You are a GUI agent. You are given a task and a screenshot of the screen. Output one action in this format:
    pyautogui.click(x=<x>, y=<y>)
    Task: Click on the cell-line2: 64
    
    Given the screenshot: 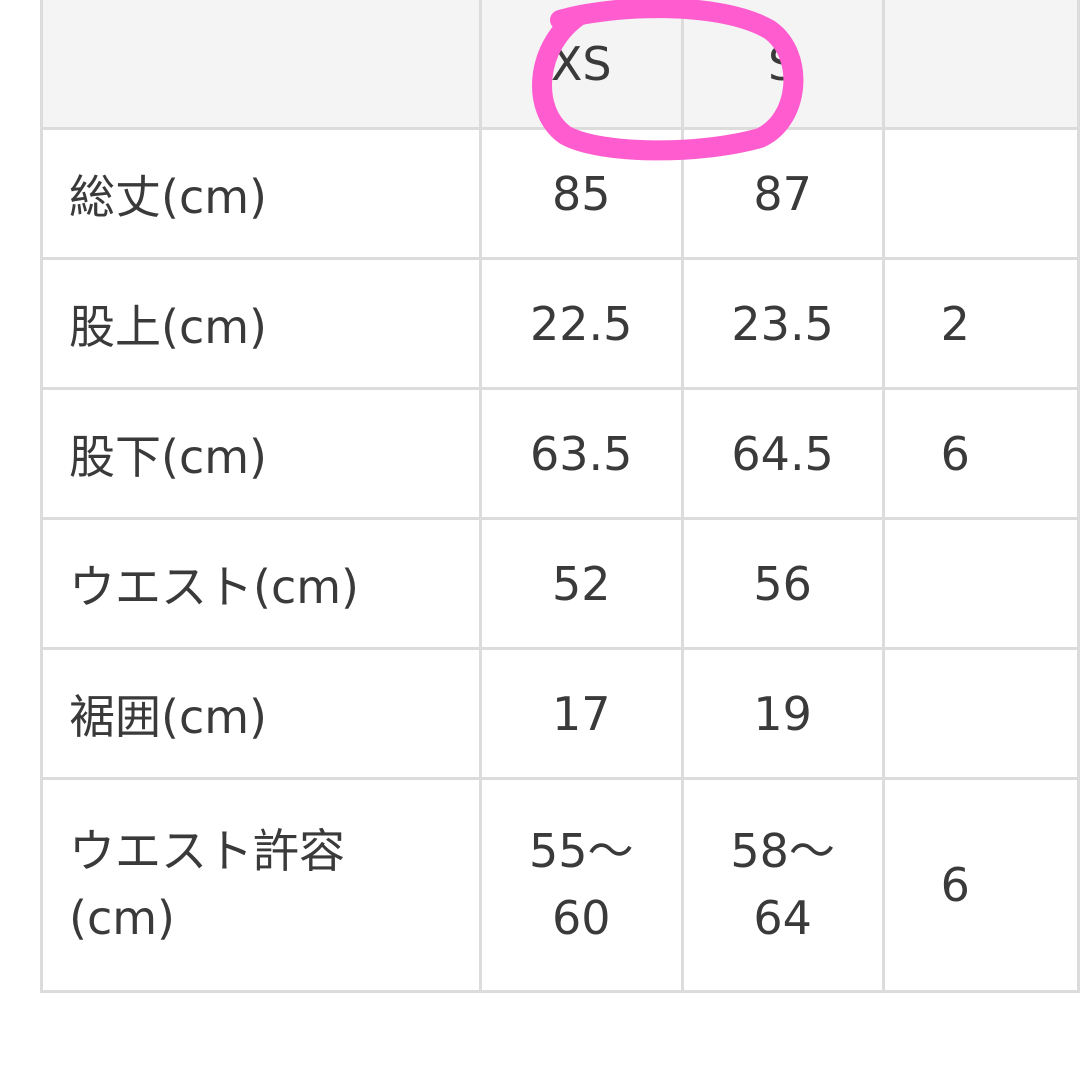 What is the action you would take?
    pyautogui.click(x=782, y=918)
    